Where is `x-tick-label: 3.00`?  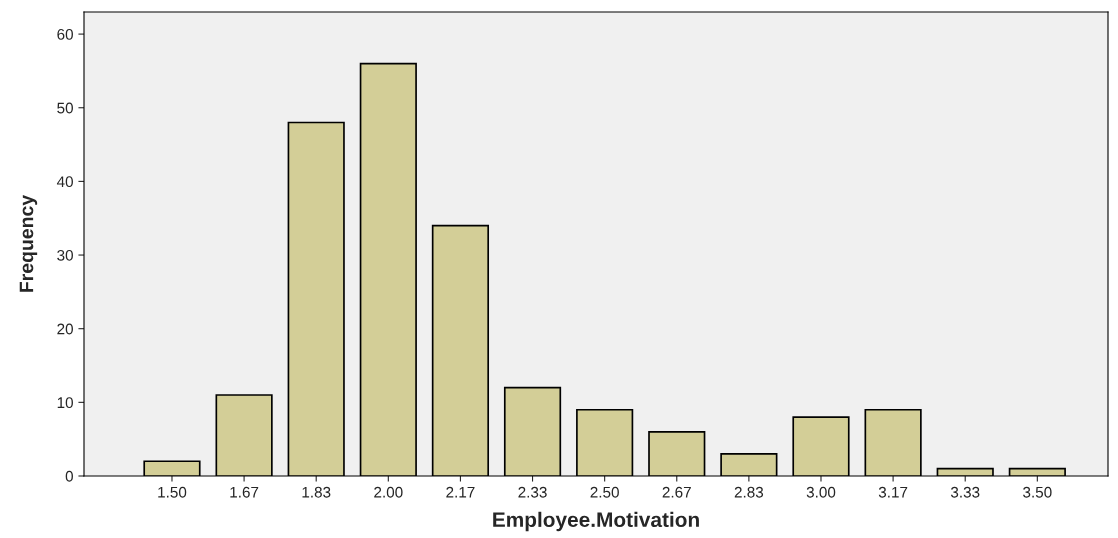
x-tick-label: 3.00 is located at coordinates (821, 492).